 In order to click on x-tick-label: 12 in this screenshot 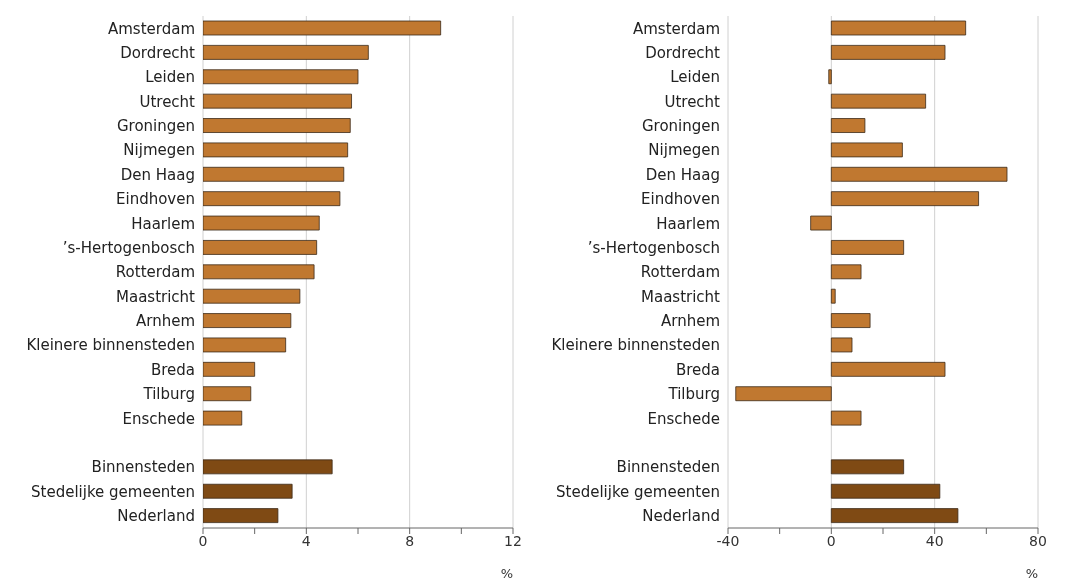, I will do `click(513, 540)`.